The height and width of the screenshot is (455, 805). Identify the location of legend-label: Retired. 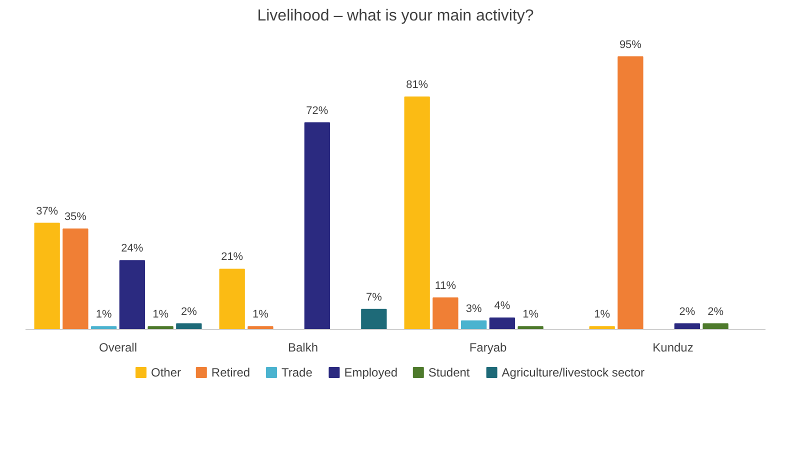
(230, 373).